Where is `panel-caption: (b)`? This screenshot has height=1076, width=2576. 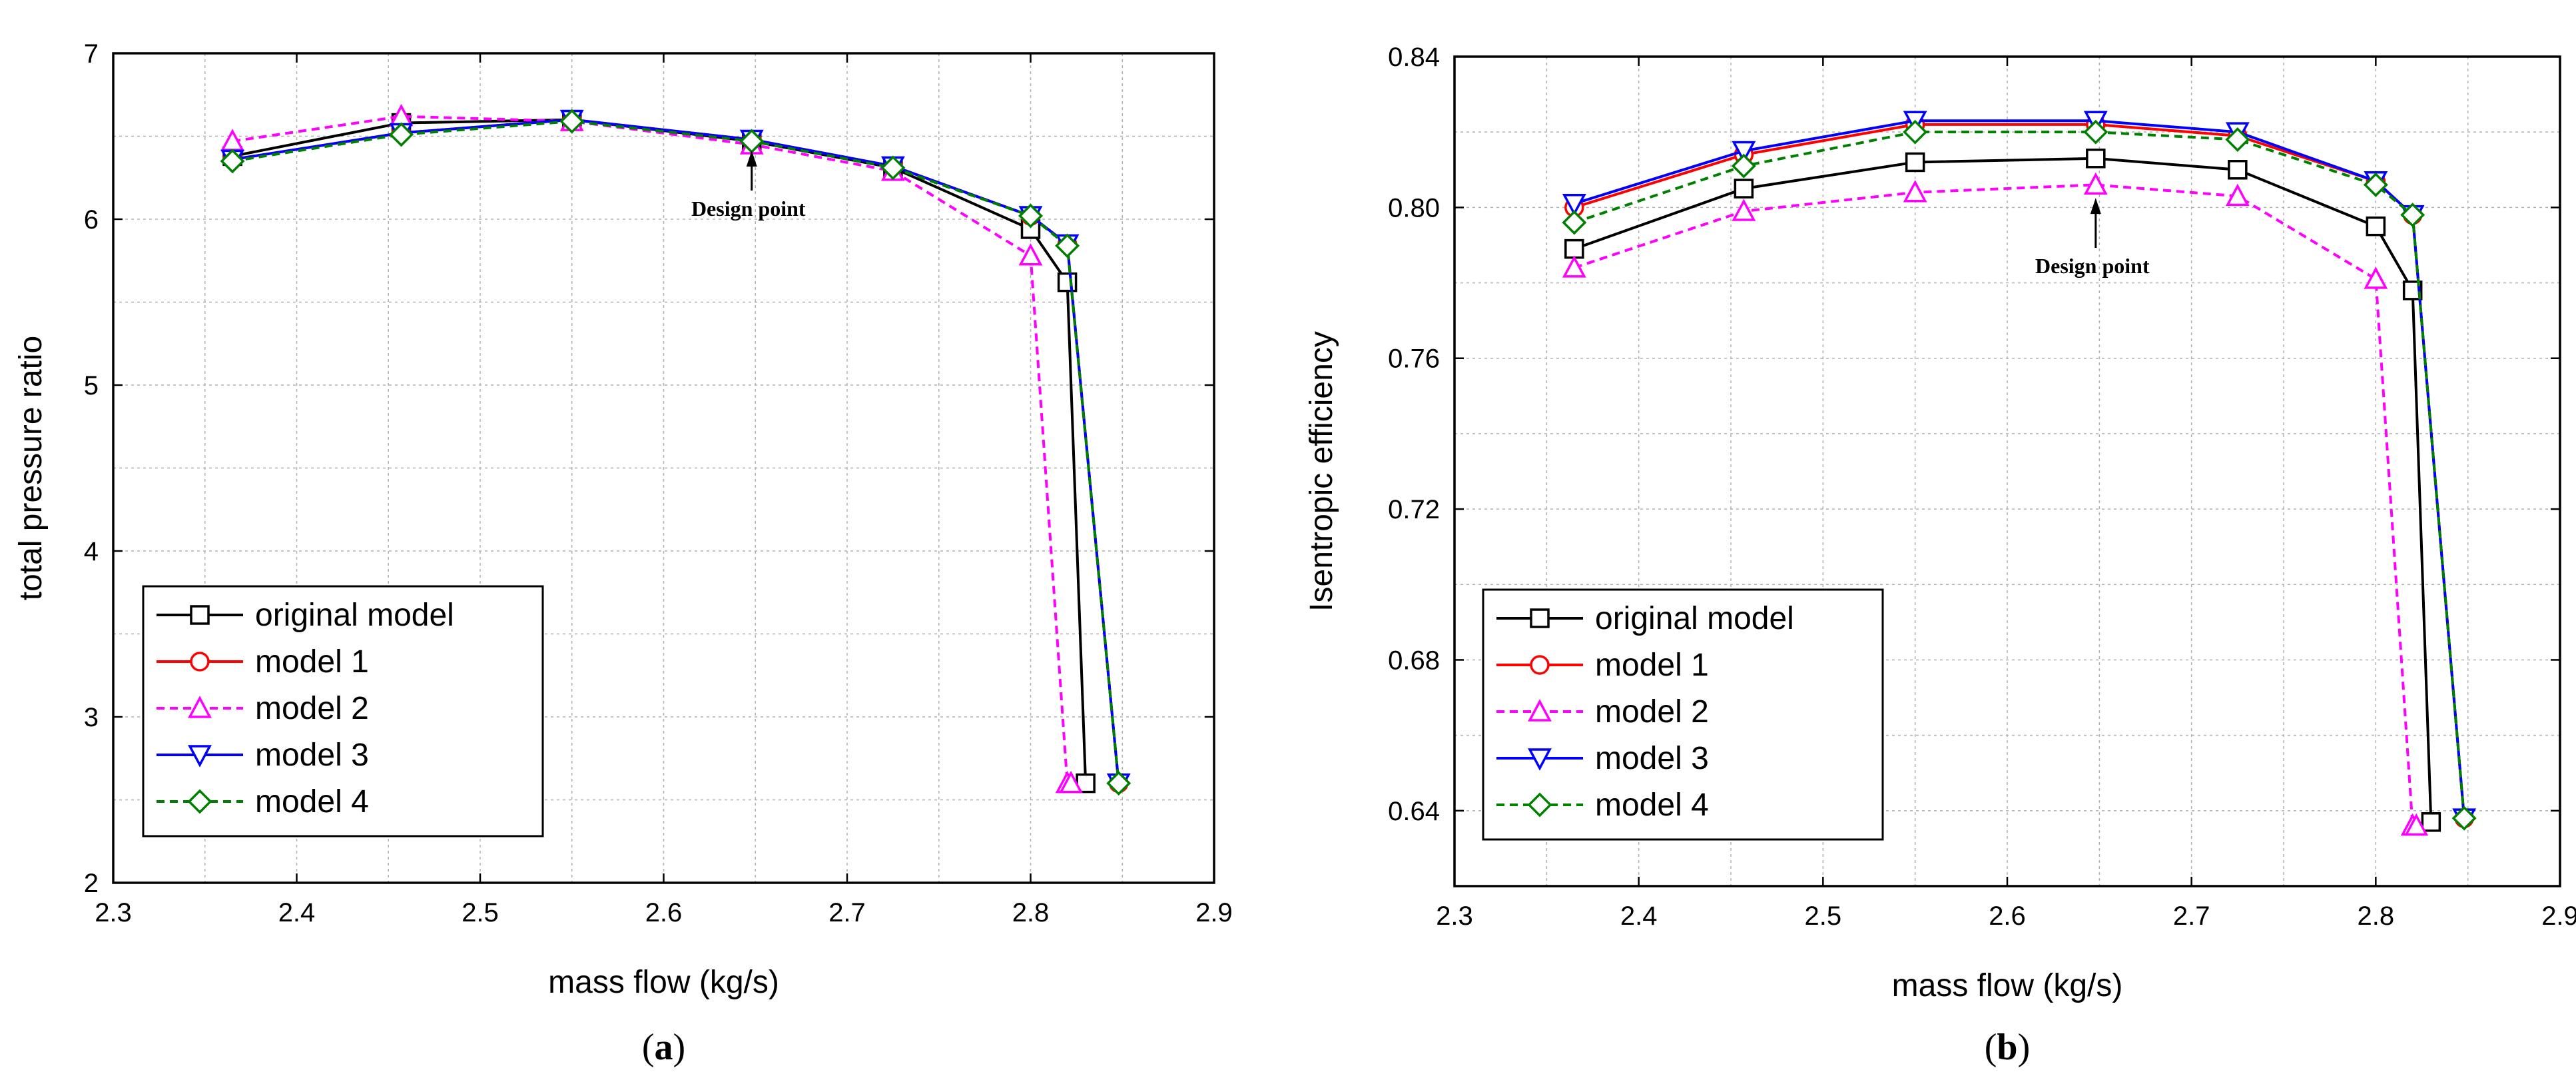
panel-caption: (b) is located at coordinates (2007, 1047).